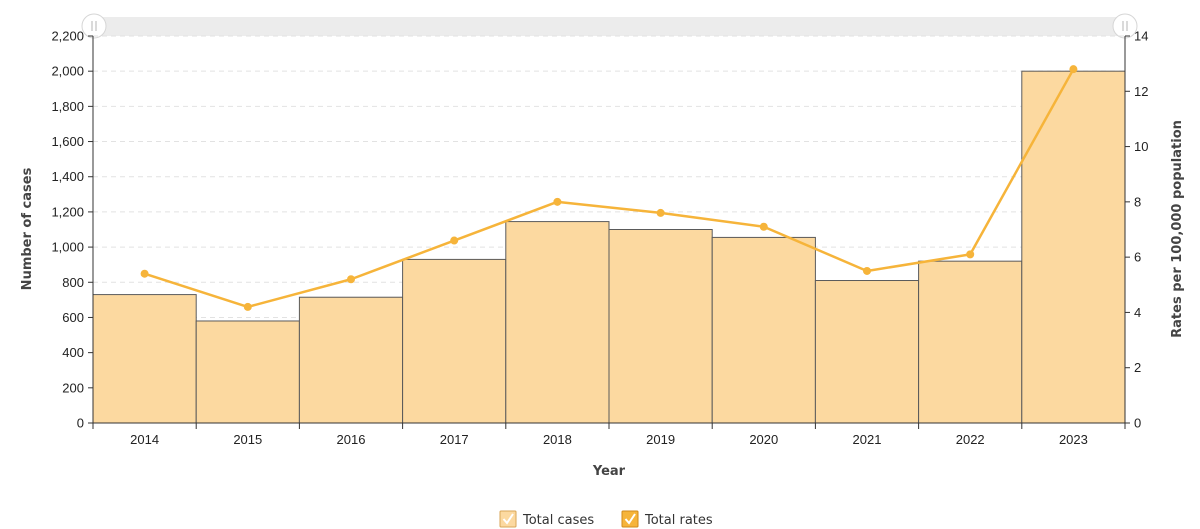 This screenshot has width=1200, height=529. I want to click on y2-tick-label: 2, so click(1137, 367).